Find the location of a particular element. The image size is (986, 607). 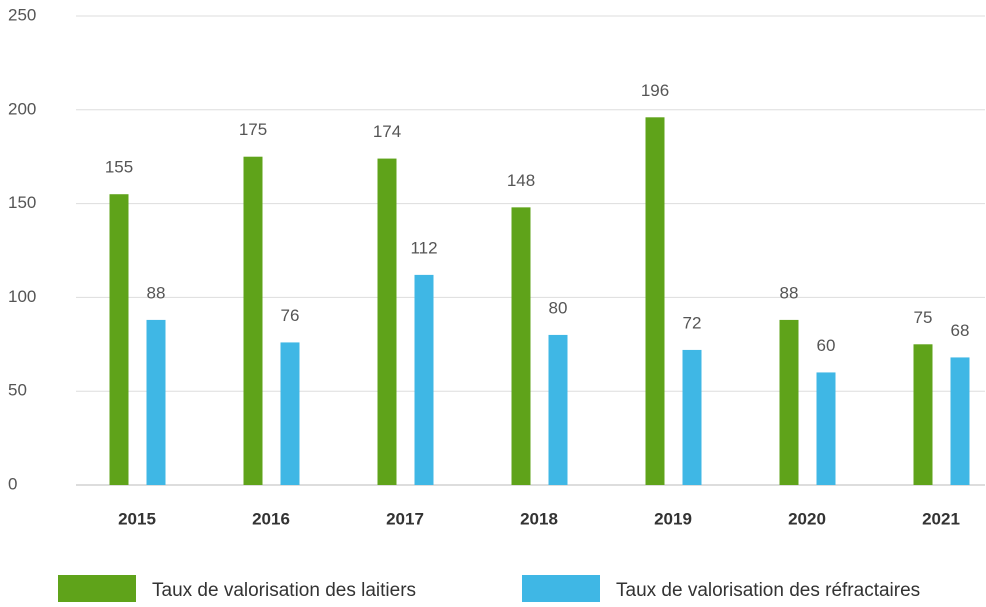

legend-label: Taux de valorisation des laitiers is located at coordinates (284, 590).